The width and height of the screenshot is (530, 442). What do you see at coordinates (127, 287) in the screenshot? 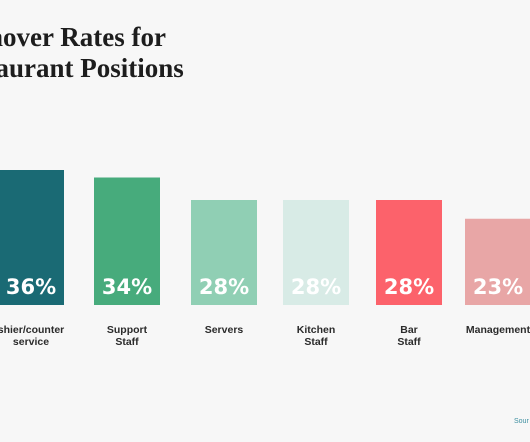
I see `bar-value-label-1: 34%` at bounding box center [127, 287].